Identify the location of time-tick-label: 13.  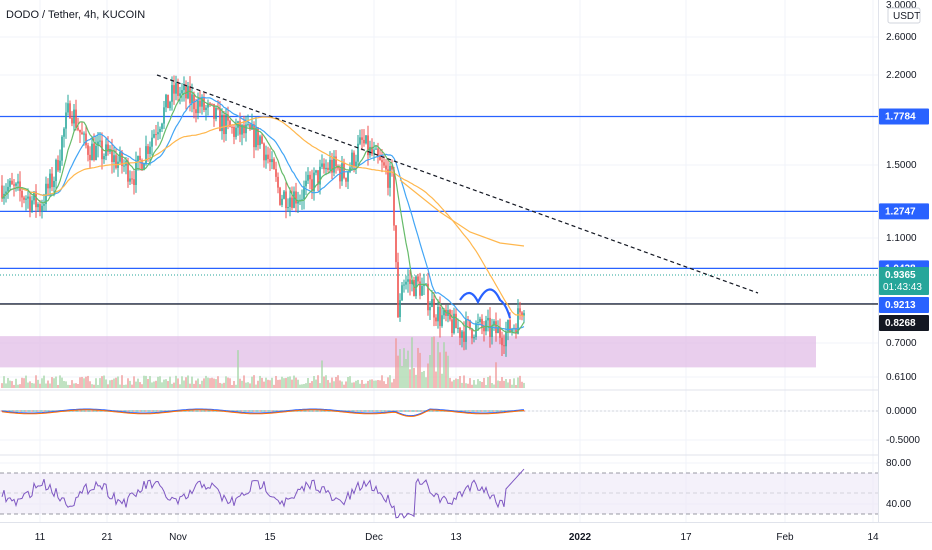
(456, 537).